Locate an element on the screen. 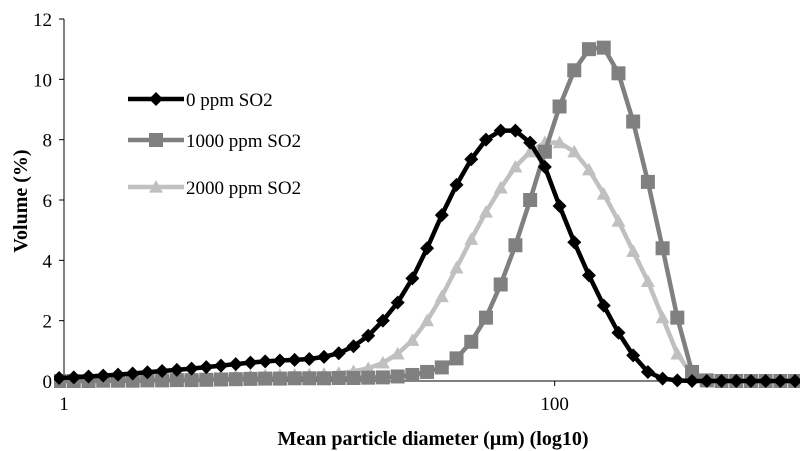  y-tick-label: 6 is located at coordinates (48, 201).